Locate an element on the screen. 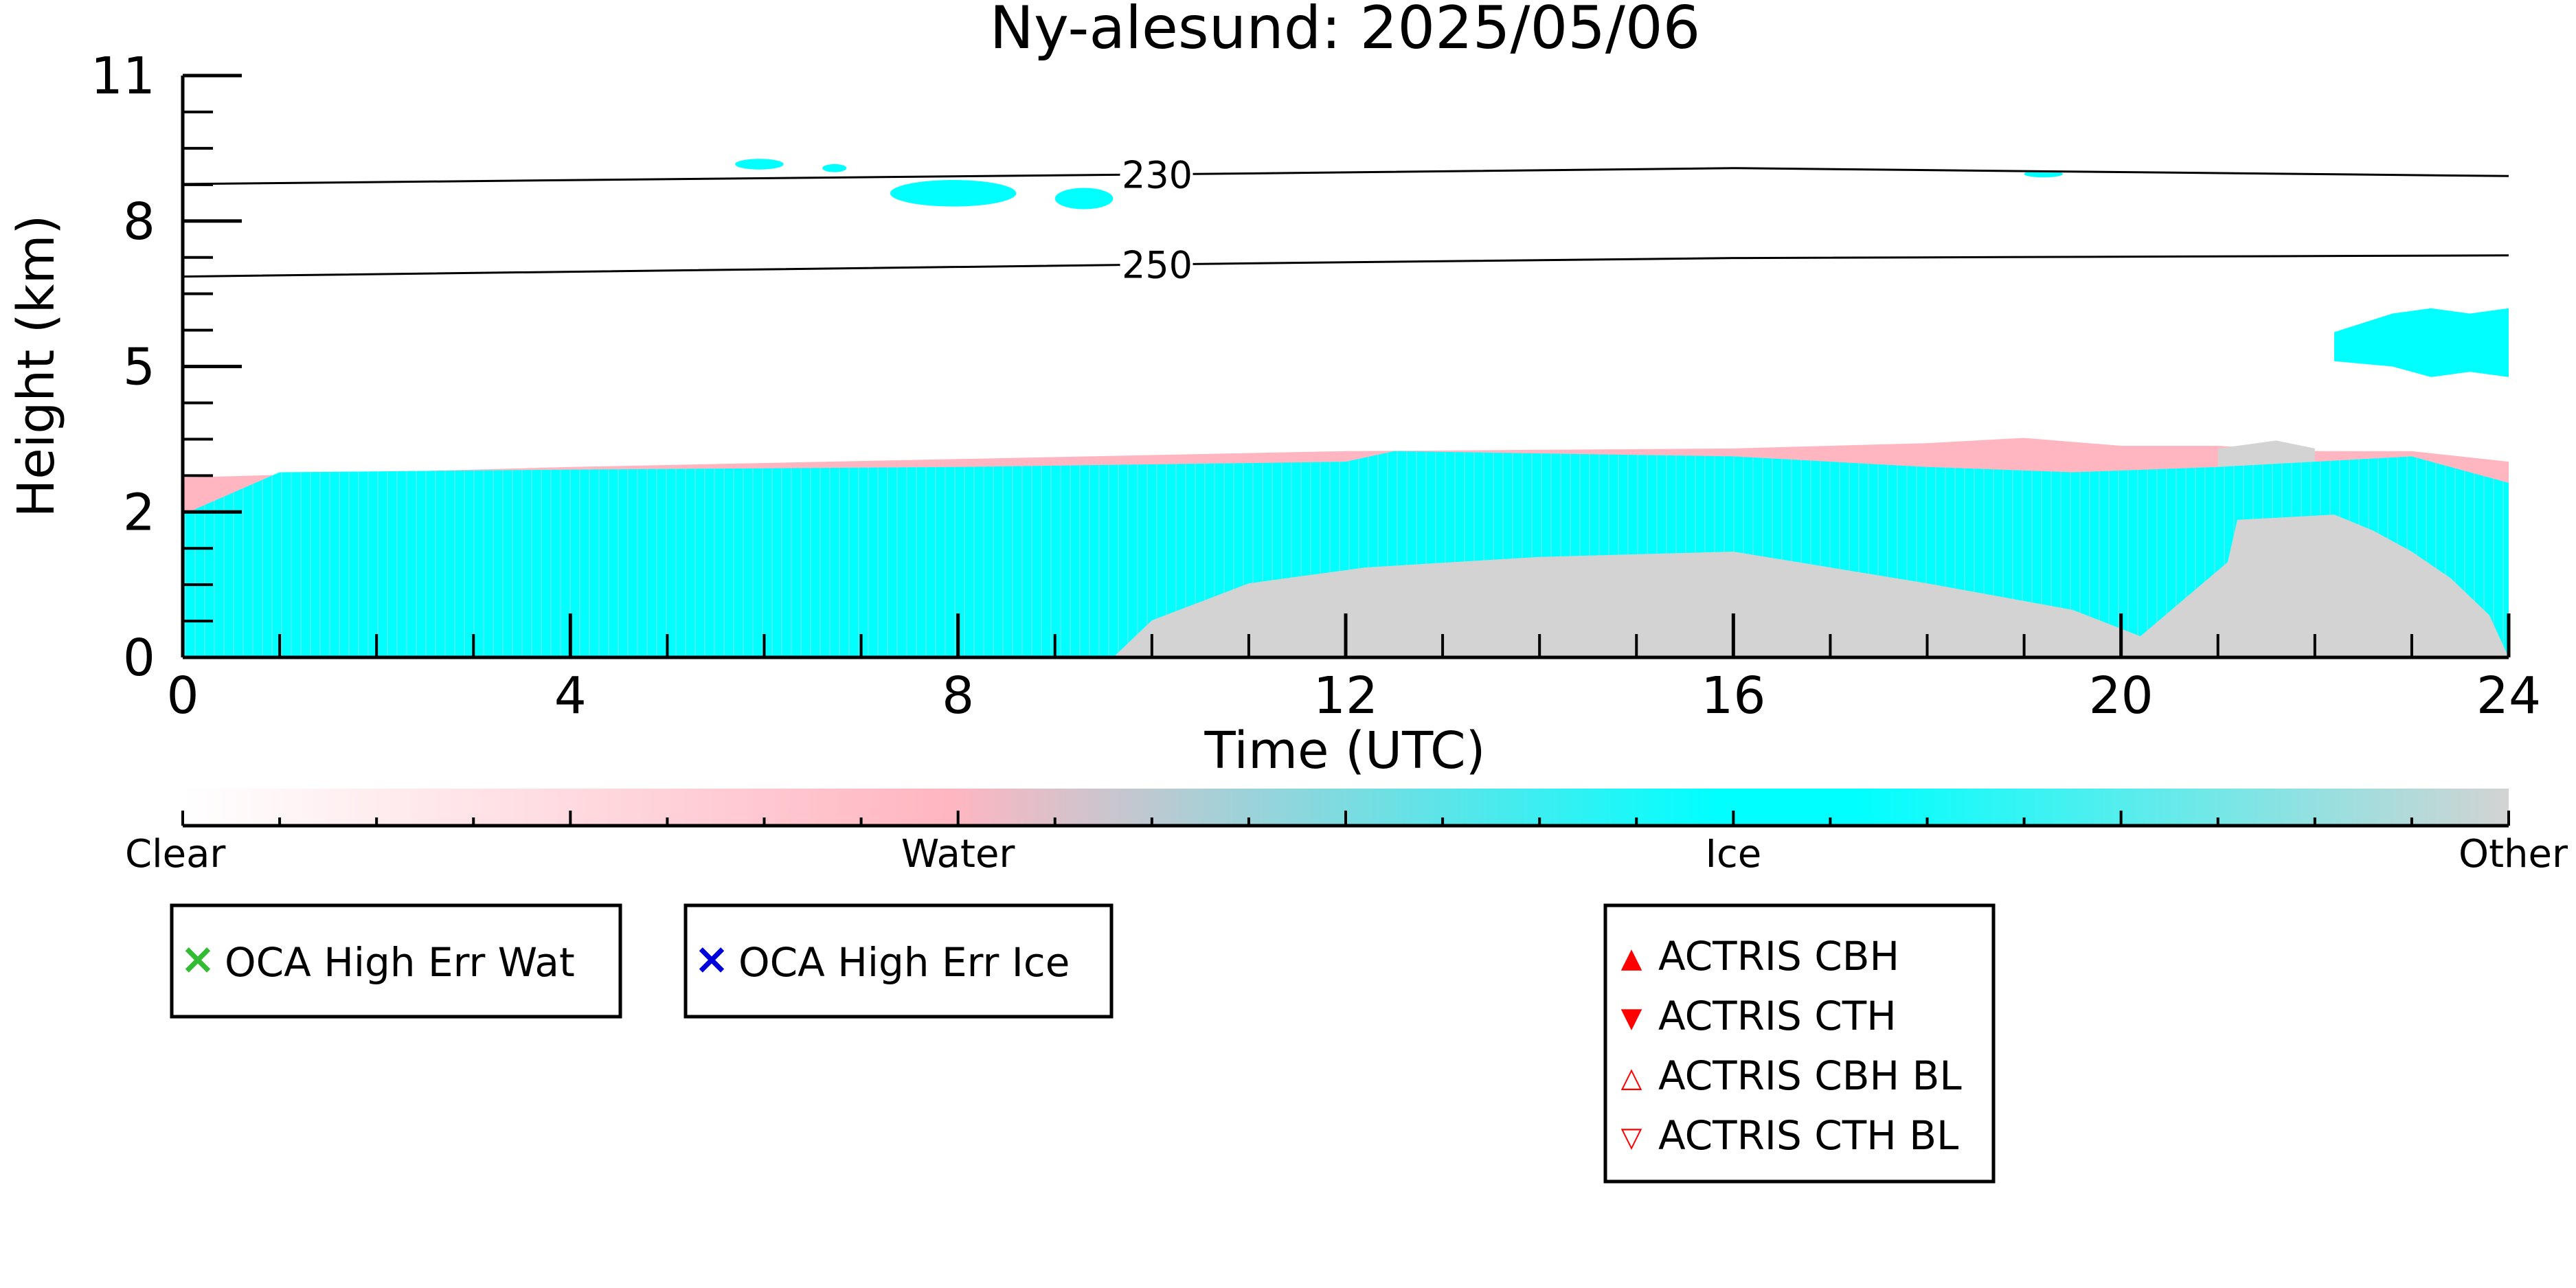 The width and height of the screenshot is (2576, 1288). legend-label: ACTRIS CTH is located at coordinates (1777, 1016).